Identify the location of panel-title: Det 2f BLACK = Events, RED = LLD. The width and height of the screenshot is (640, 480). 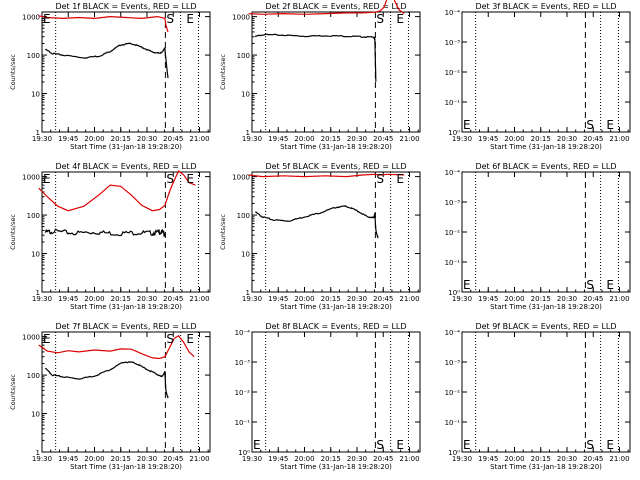
(335, 6).